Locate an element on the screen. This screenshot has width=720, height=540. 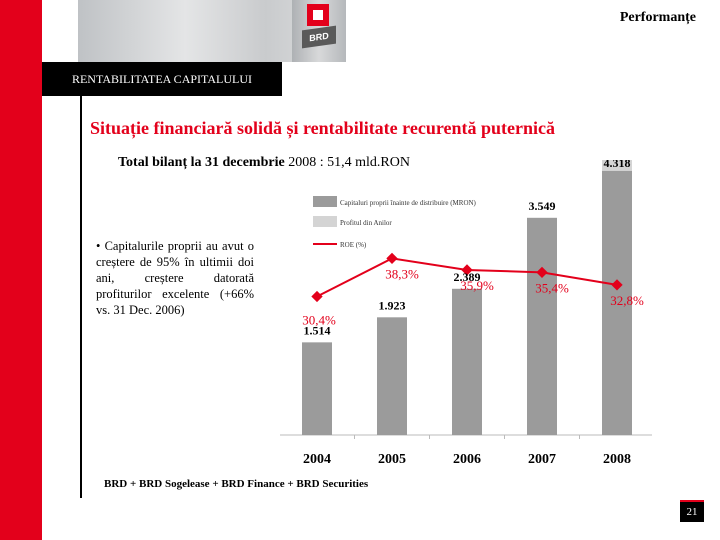
section-label: RENTABILITATEA CAPITALULUI is located at coordinates (162, 79).